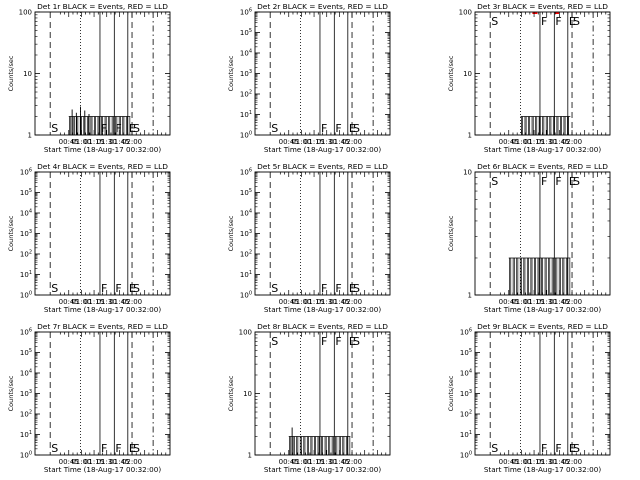 Image resolution: width=640 pixels, height=480 pixels. I want to click on y-tick-label: 10³, so click(246, 73).